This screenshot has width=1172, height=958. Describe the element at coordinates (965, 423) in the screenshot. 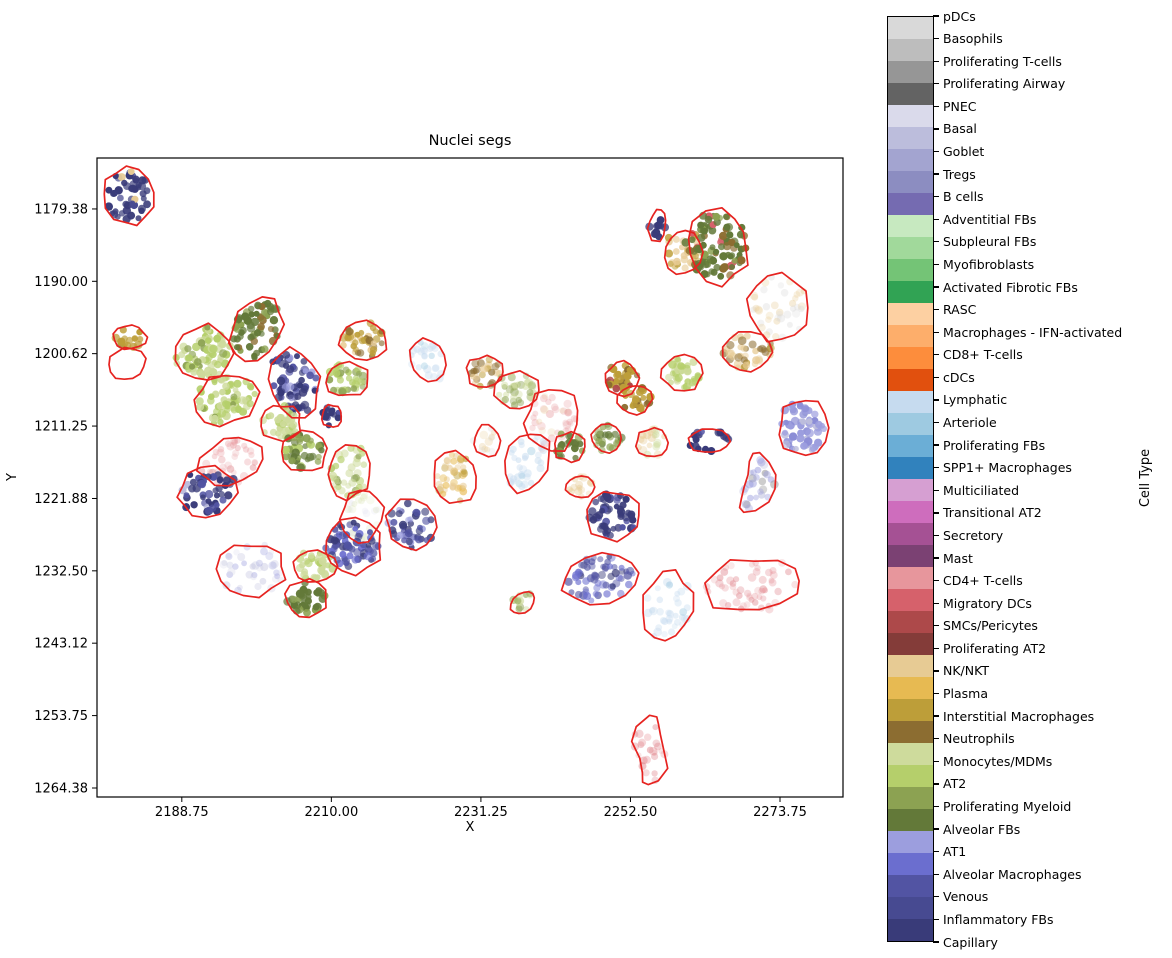

I see `colorbar-entry: Arteriole` at that location.